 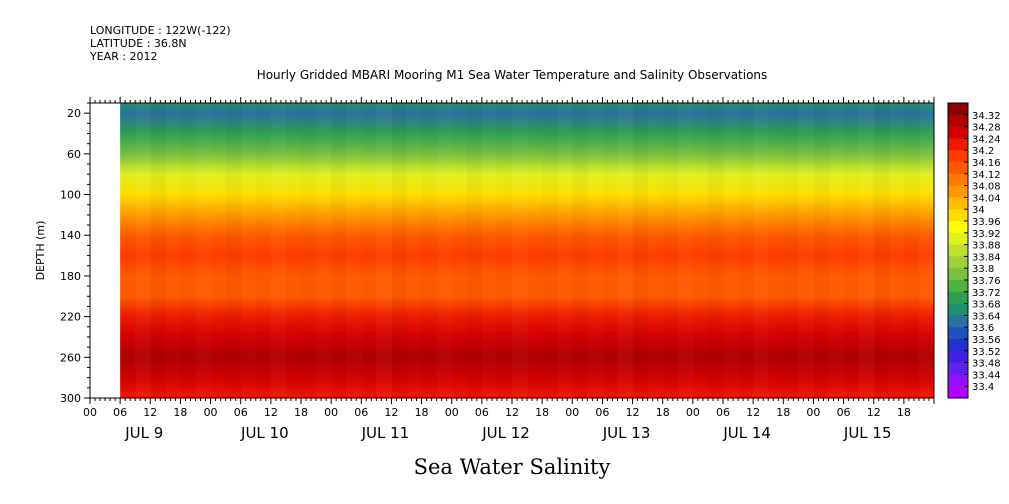 I want to click on x-day-label: JUL 11, so click(x=385, y=433).